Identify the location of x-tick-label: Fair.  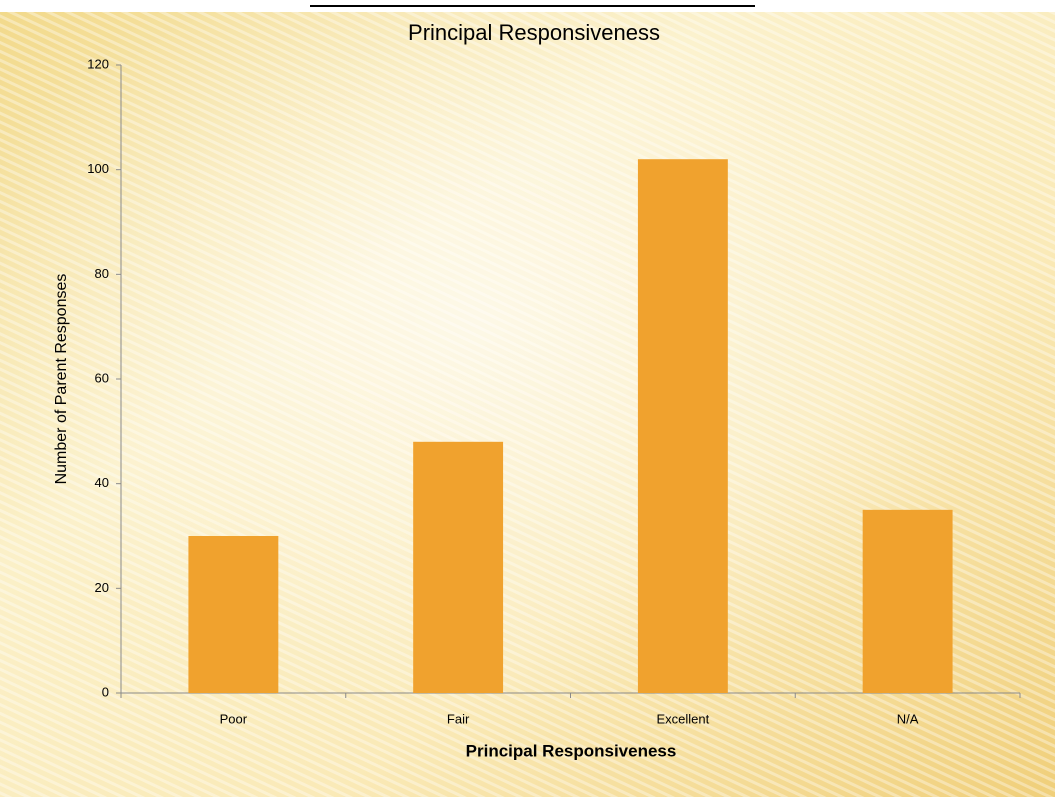
(458, 718).